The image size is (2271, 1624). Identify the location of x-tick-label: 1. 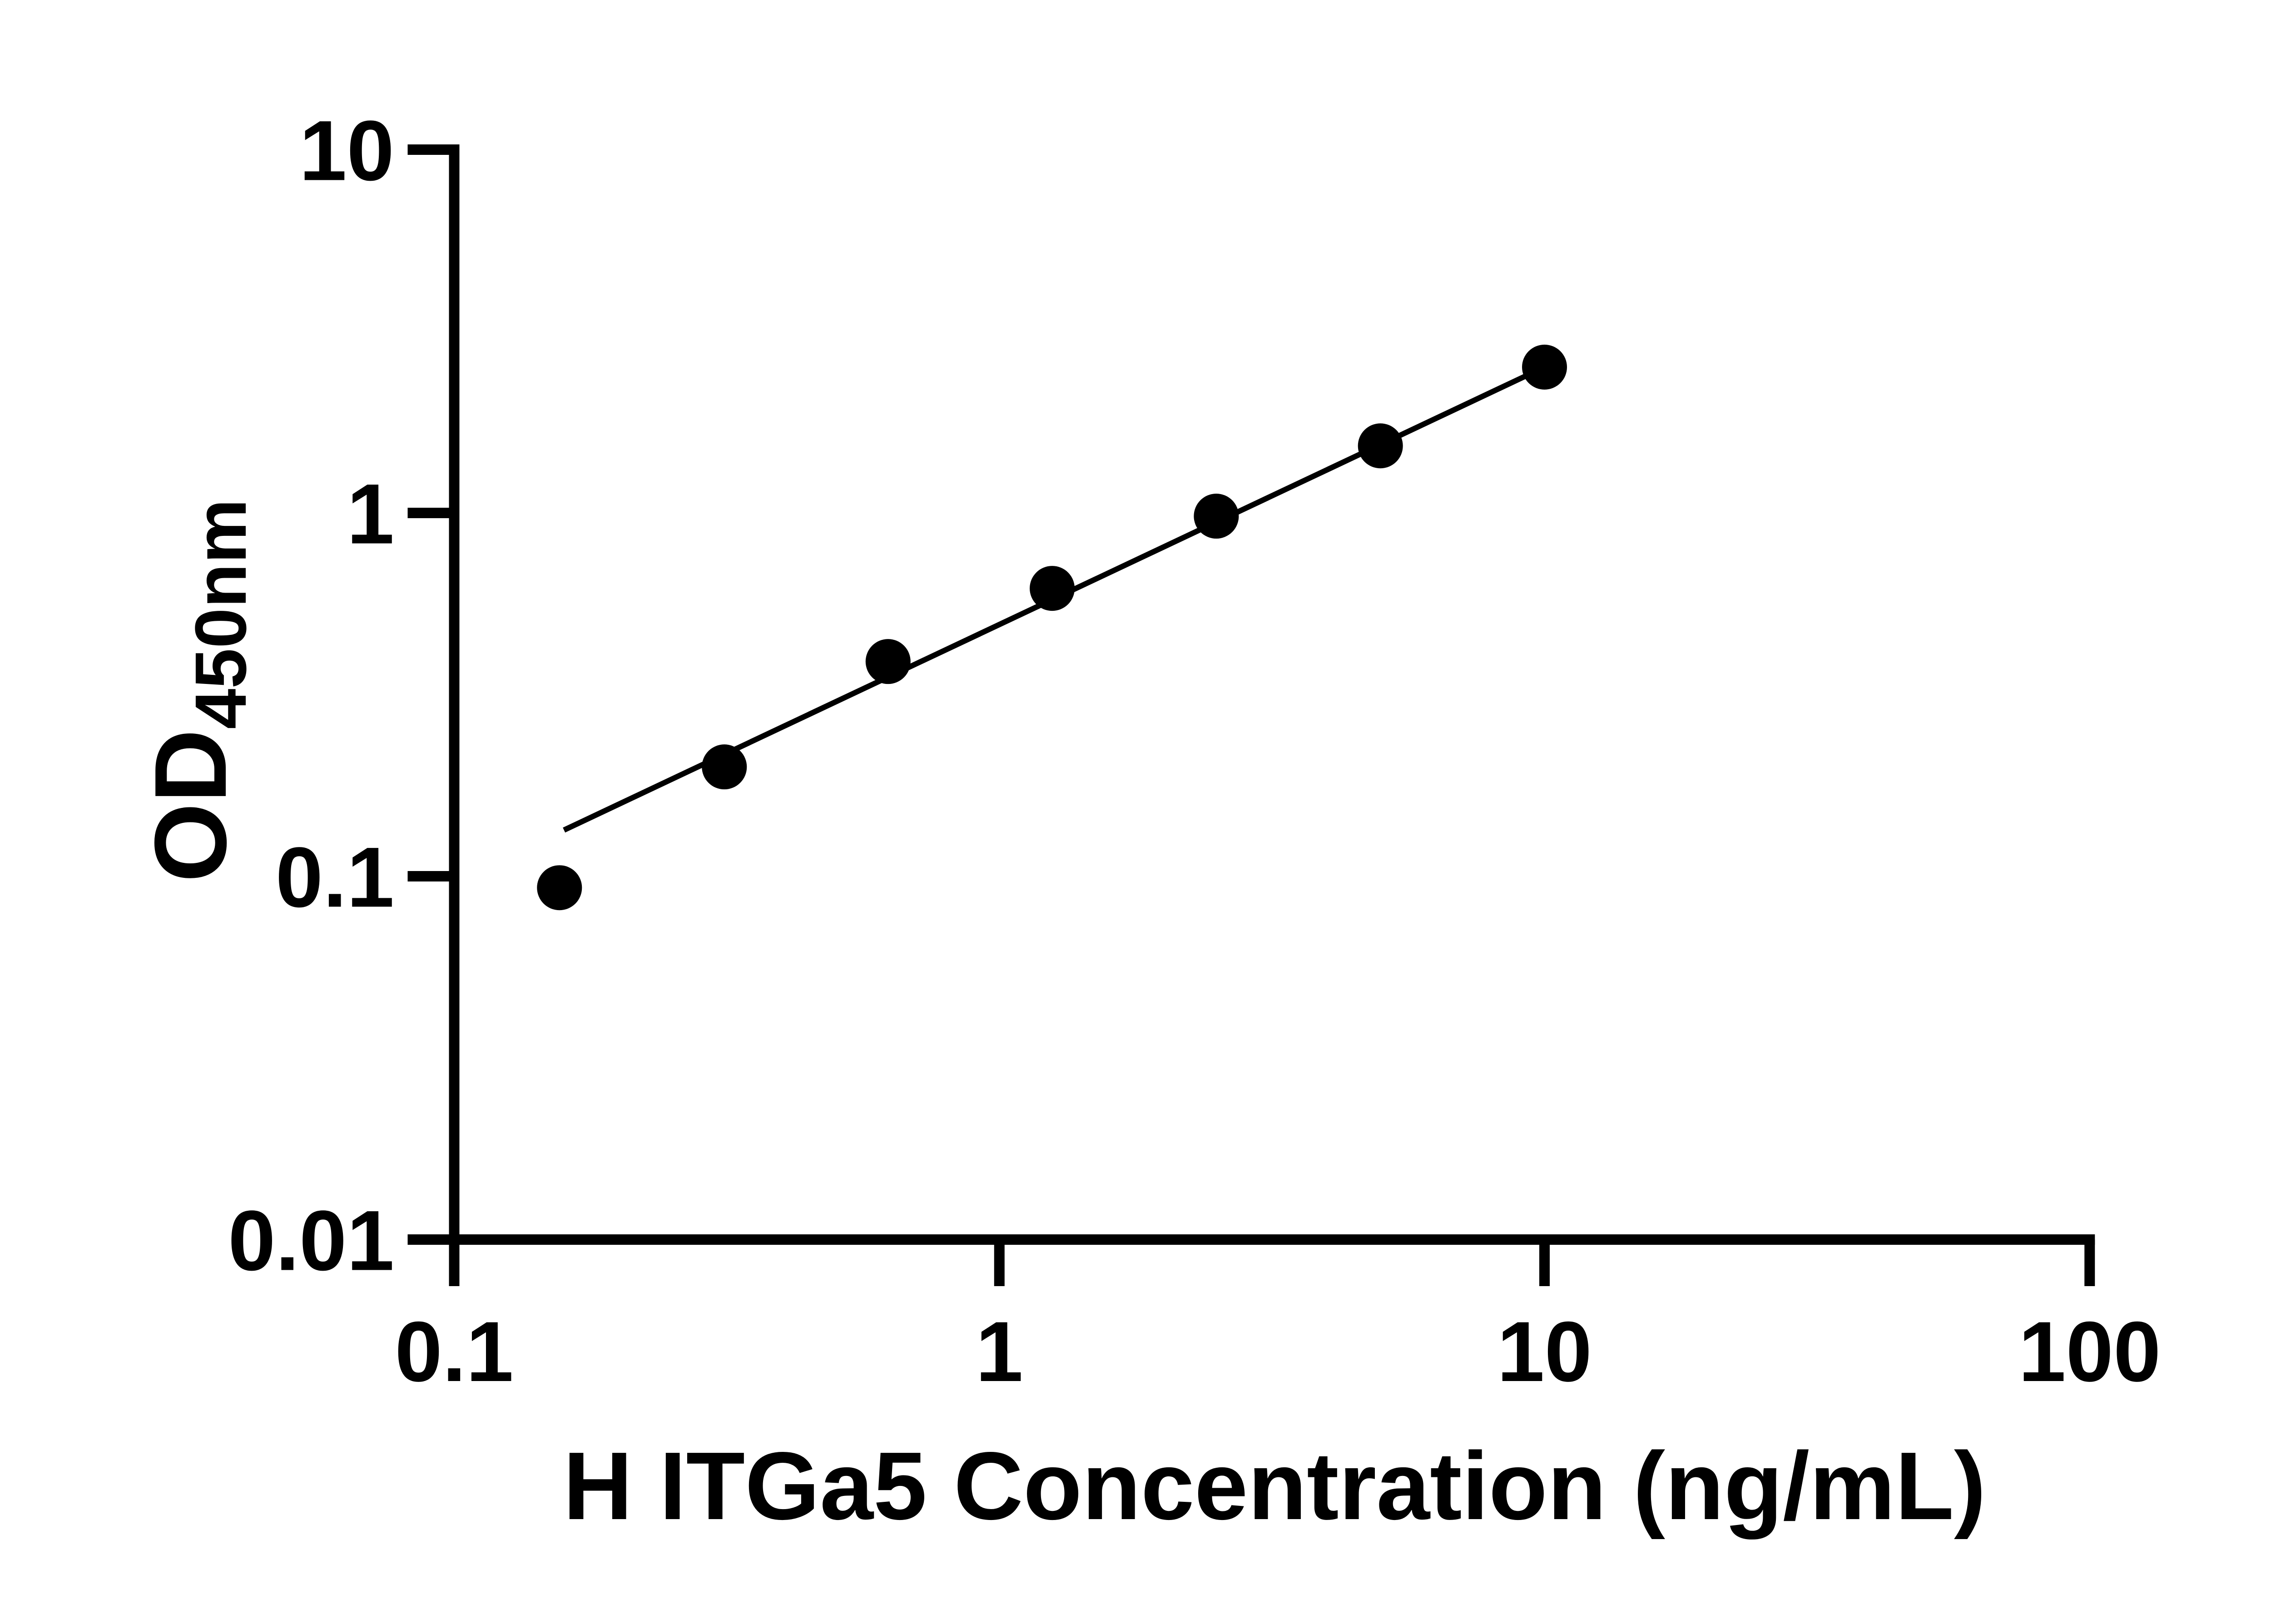
(999, 1351).